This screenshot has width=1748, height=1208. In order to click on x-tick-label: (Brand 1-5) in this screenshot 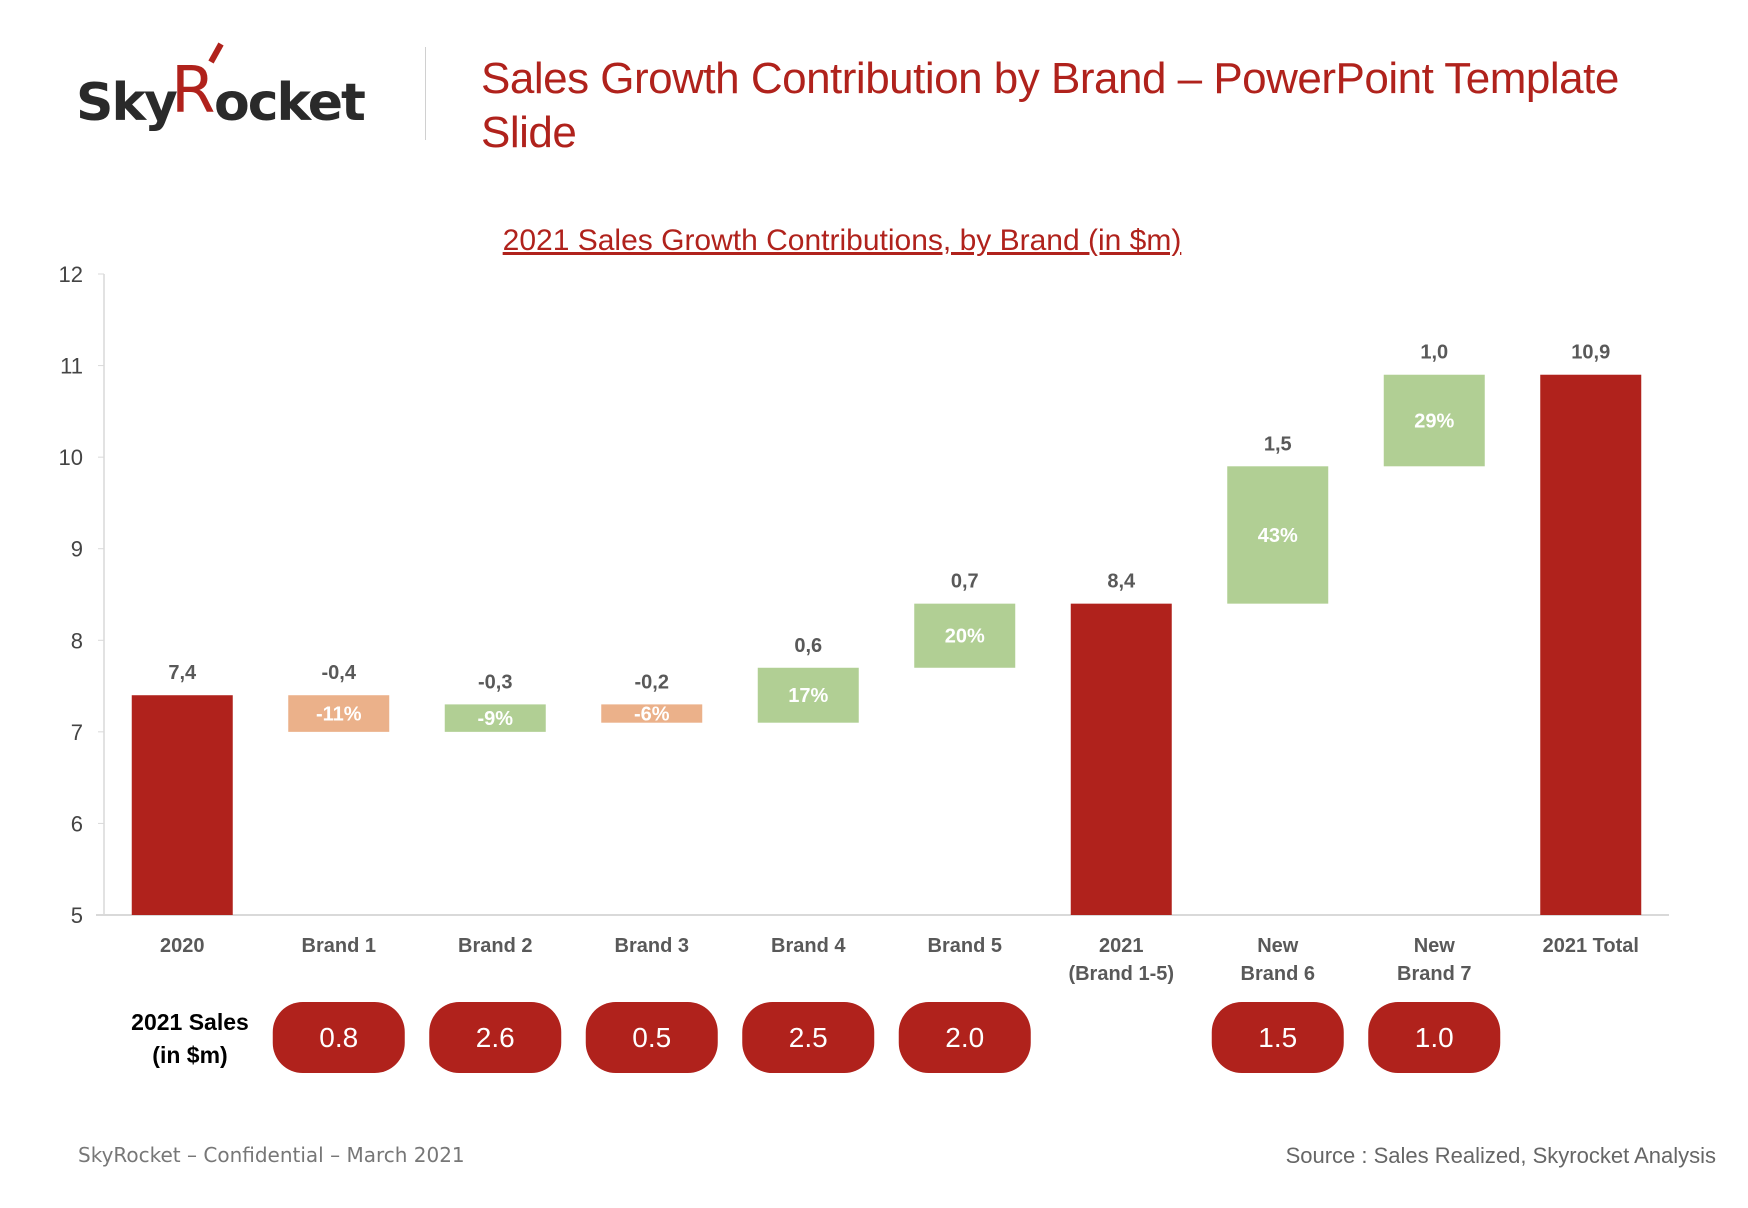, I will do `click(1121, 974)`.